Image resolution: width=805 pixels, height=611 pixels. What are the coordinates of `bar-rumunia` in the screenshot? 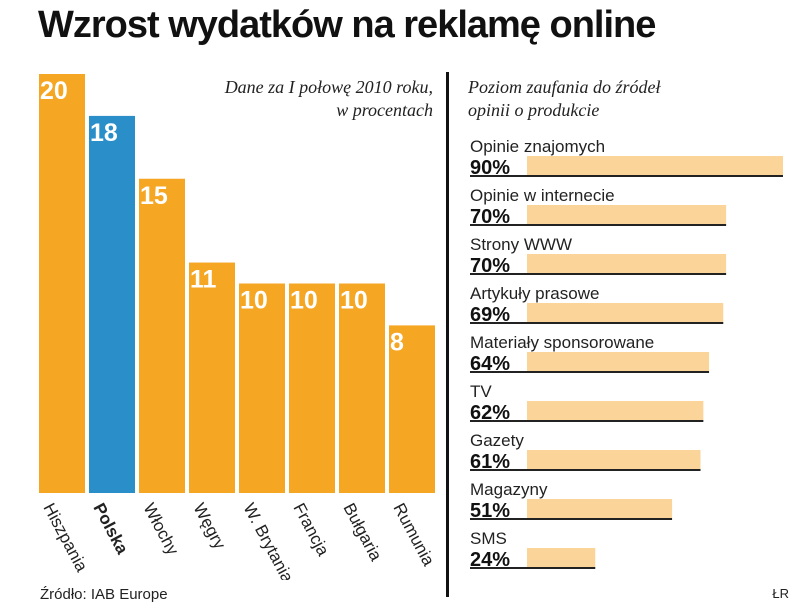 It's located at (412, 409).